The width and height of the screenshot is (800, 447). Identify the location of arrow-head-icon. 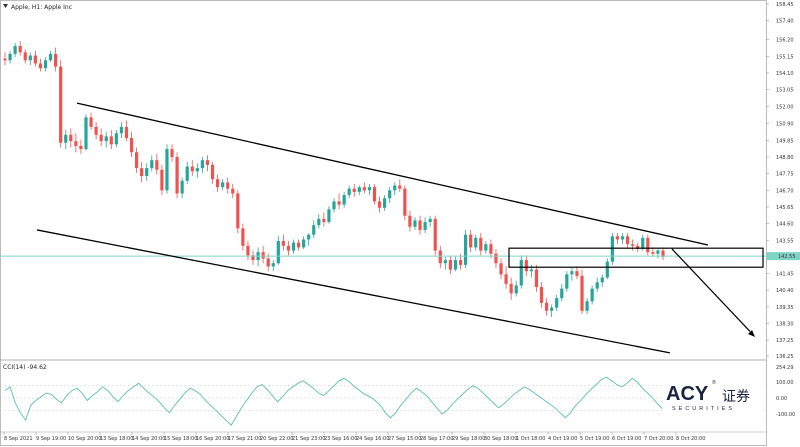
(751, 333).